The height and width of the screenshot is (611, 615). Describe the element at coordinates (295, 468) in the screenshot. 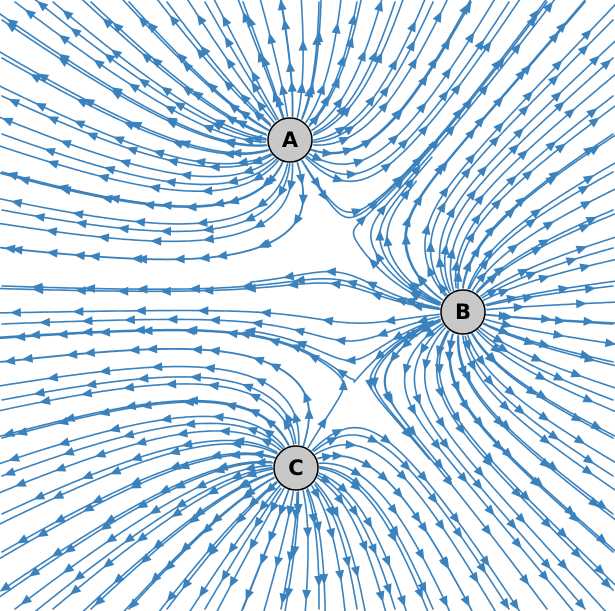

I see `node-c-label: C` at that location.